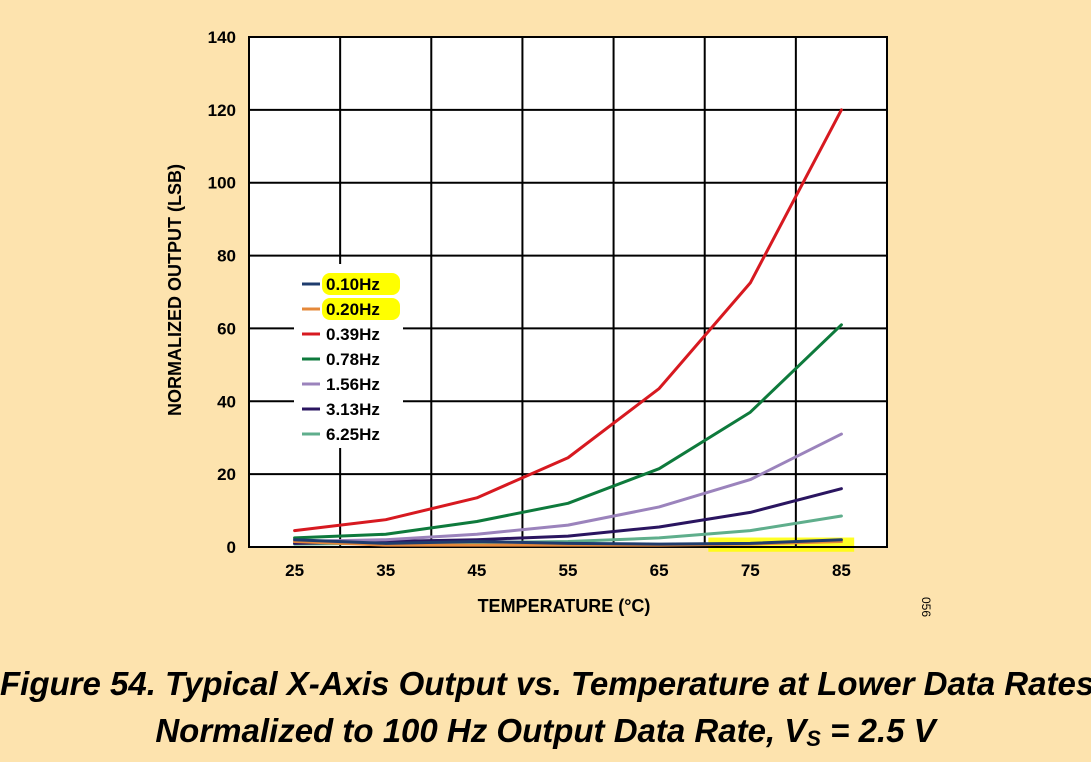 This screenshot has width=1091, height=762. Describe the element at coordinates (353, 359) in the screenshot. I see `legend-label: 0.78Hz` at that location.